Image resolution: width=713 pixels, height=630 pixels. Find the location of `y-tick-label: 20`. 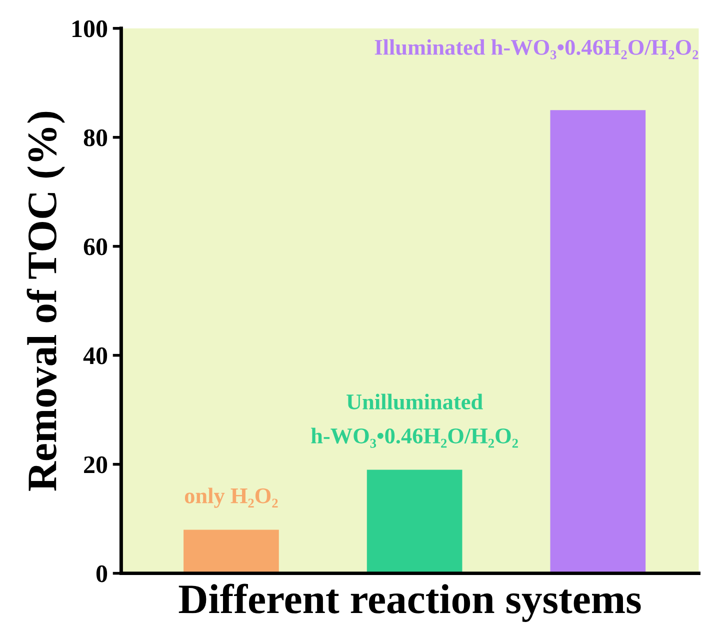

y-tick-label: 20 is located at coordinates (96, 465).